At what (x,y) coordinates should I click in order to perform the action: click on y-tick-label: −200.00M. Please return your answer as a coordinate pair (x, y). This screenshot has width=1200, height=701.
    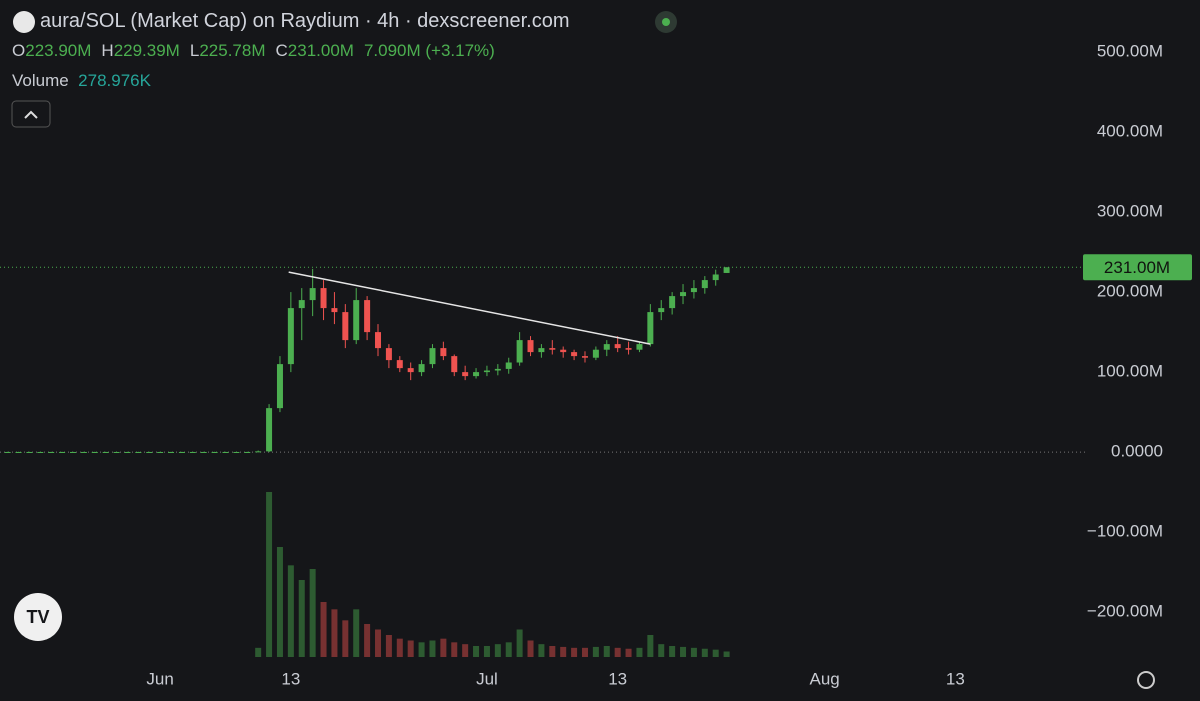
    Looking at the image, I should click on (1125, 611).